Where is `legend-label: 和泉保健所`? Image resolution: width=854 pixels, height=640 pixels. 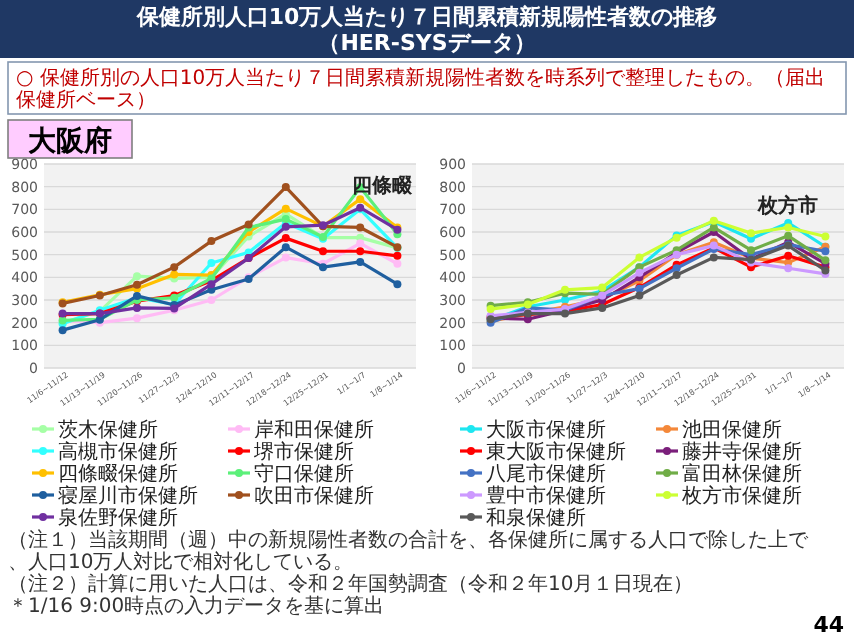
legend-label: 和泉保健所 is located at coordinates (536, 518).